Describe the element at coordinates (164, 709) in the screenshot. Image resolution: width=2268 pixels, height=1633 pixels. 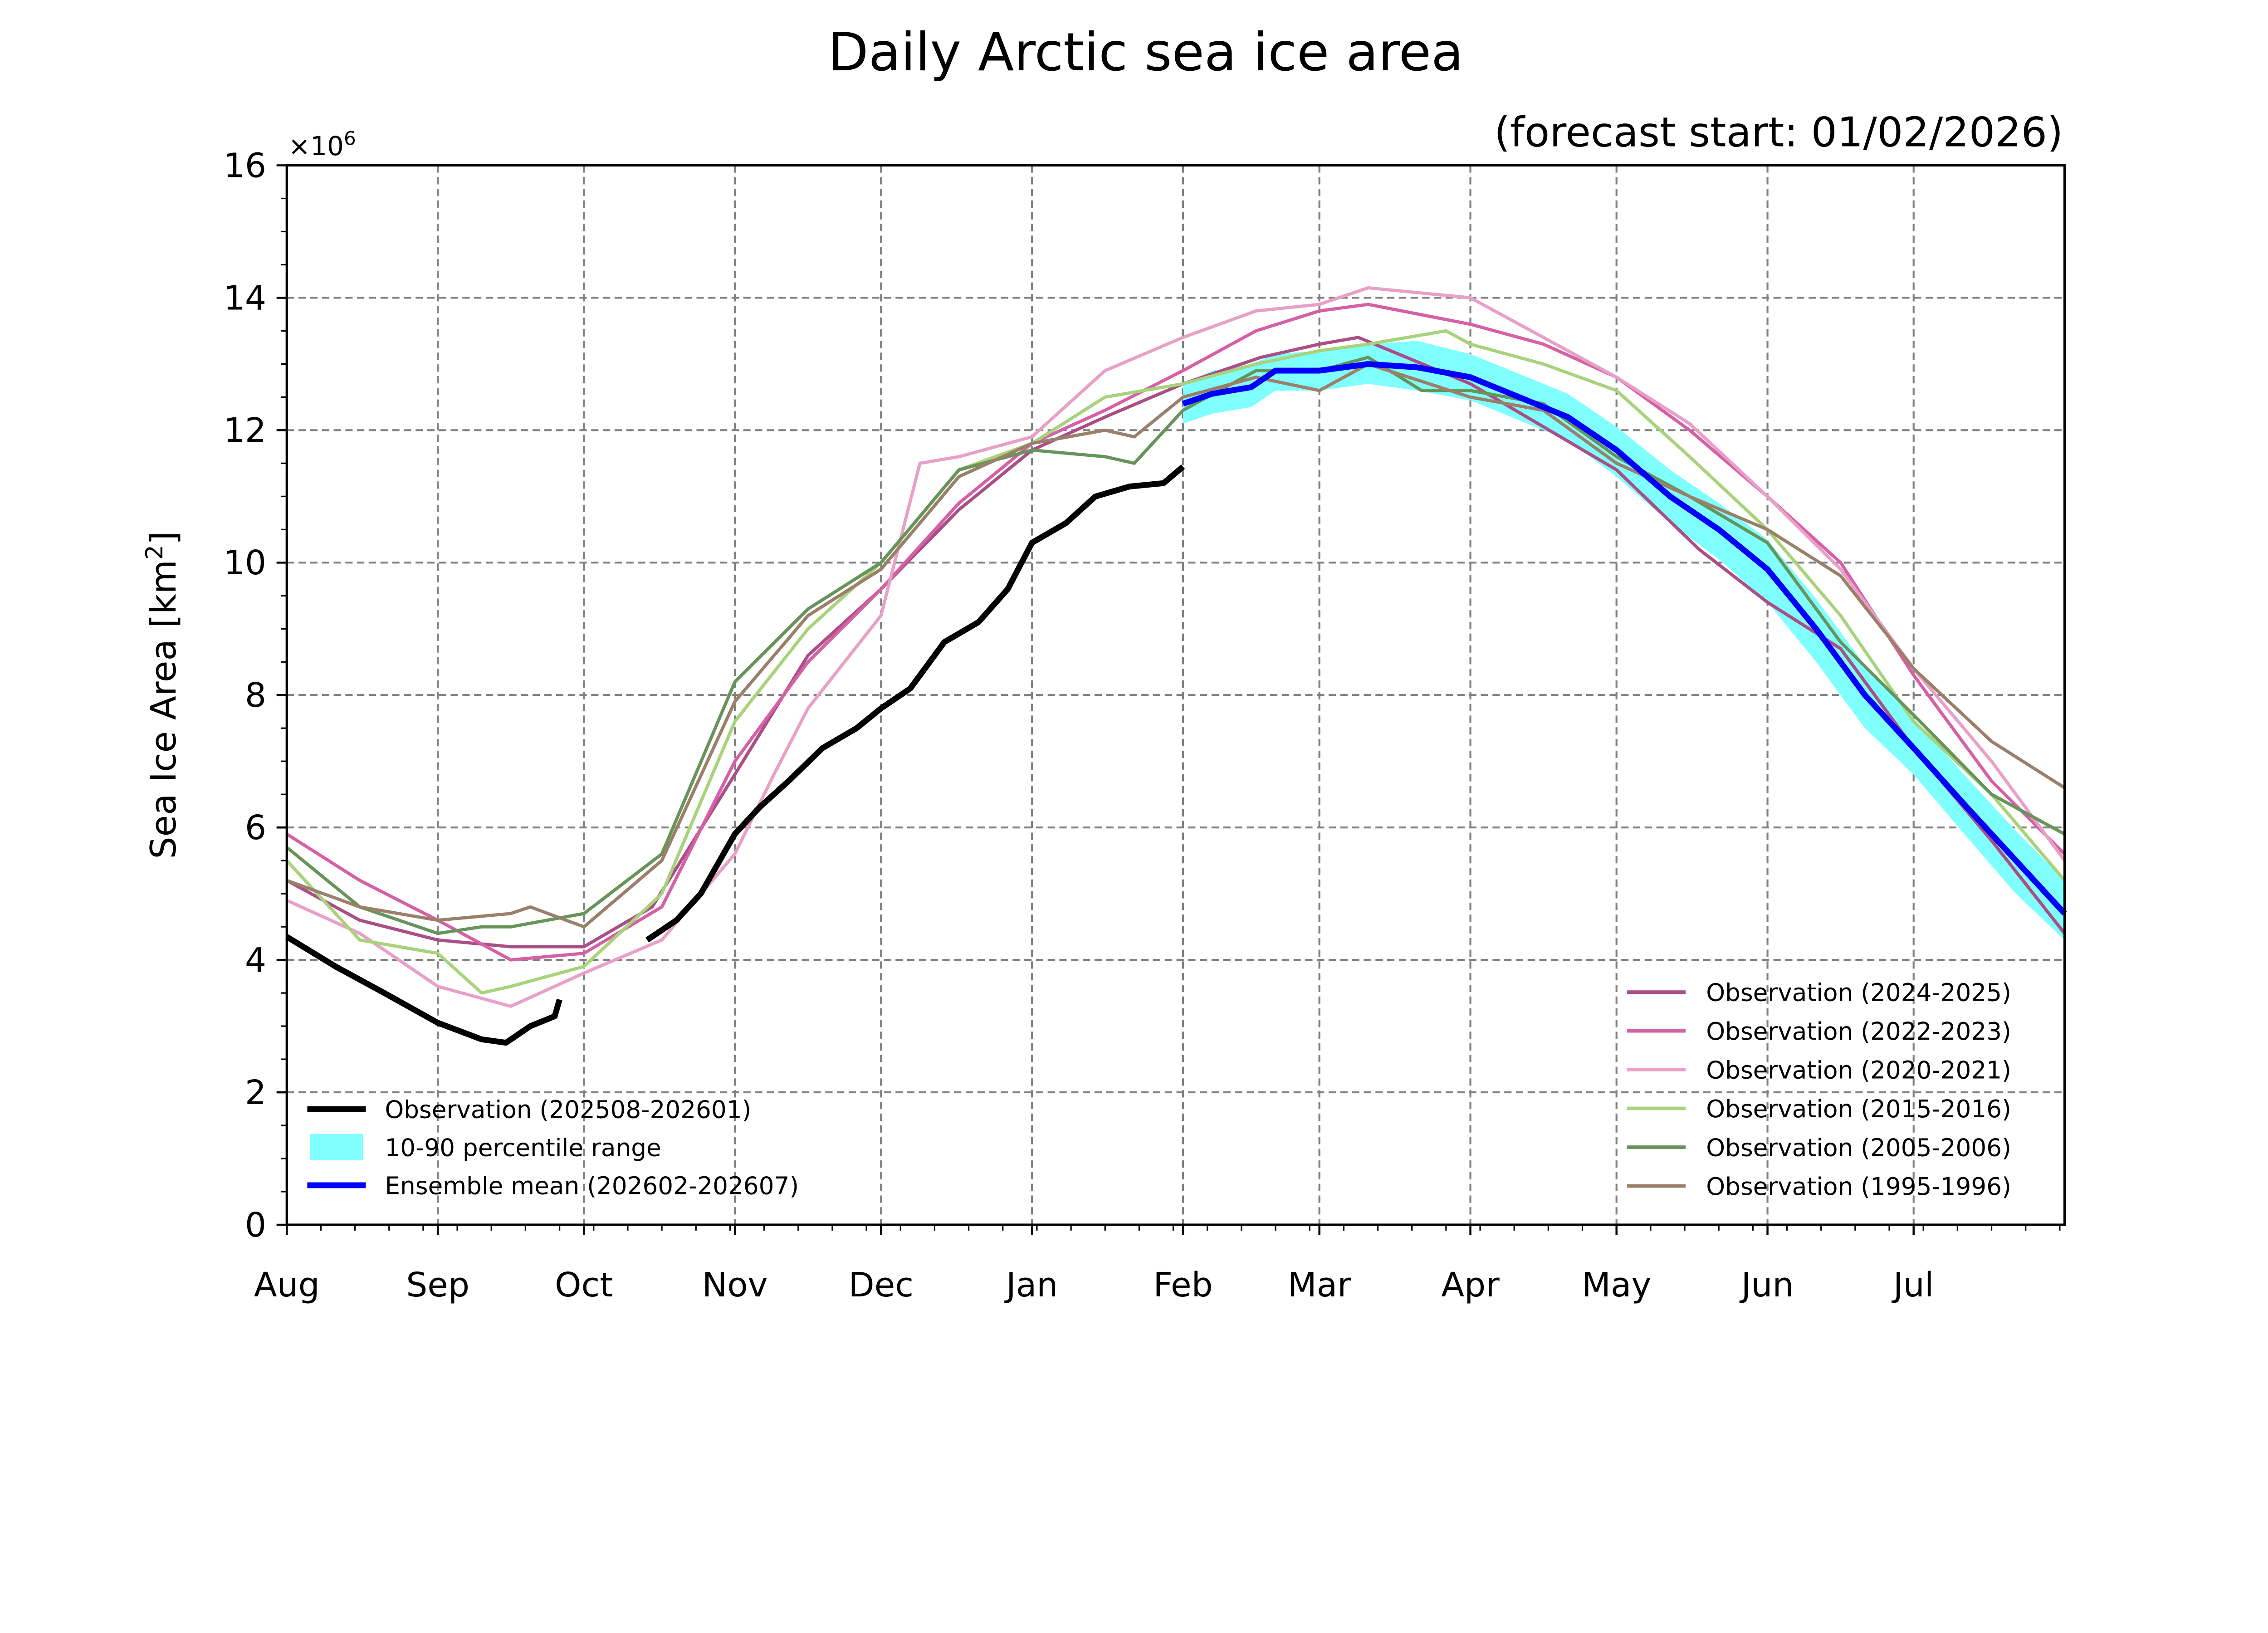
I see `y-axis-label-text: Sea Ice Area [km` at that location.